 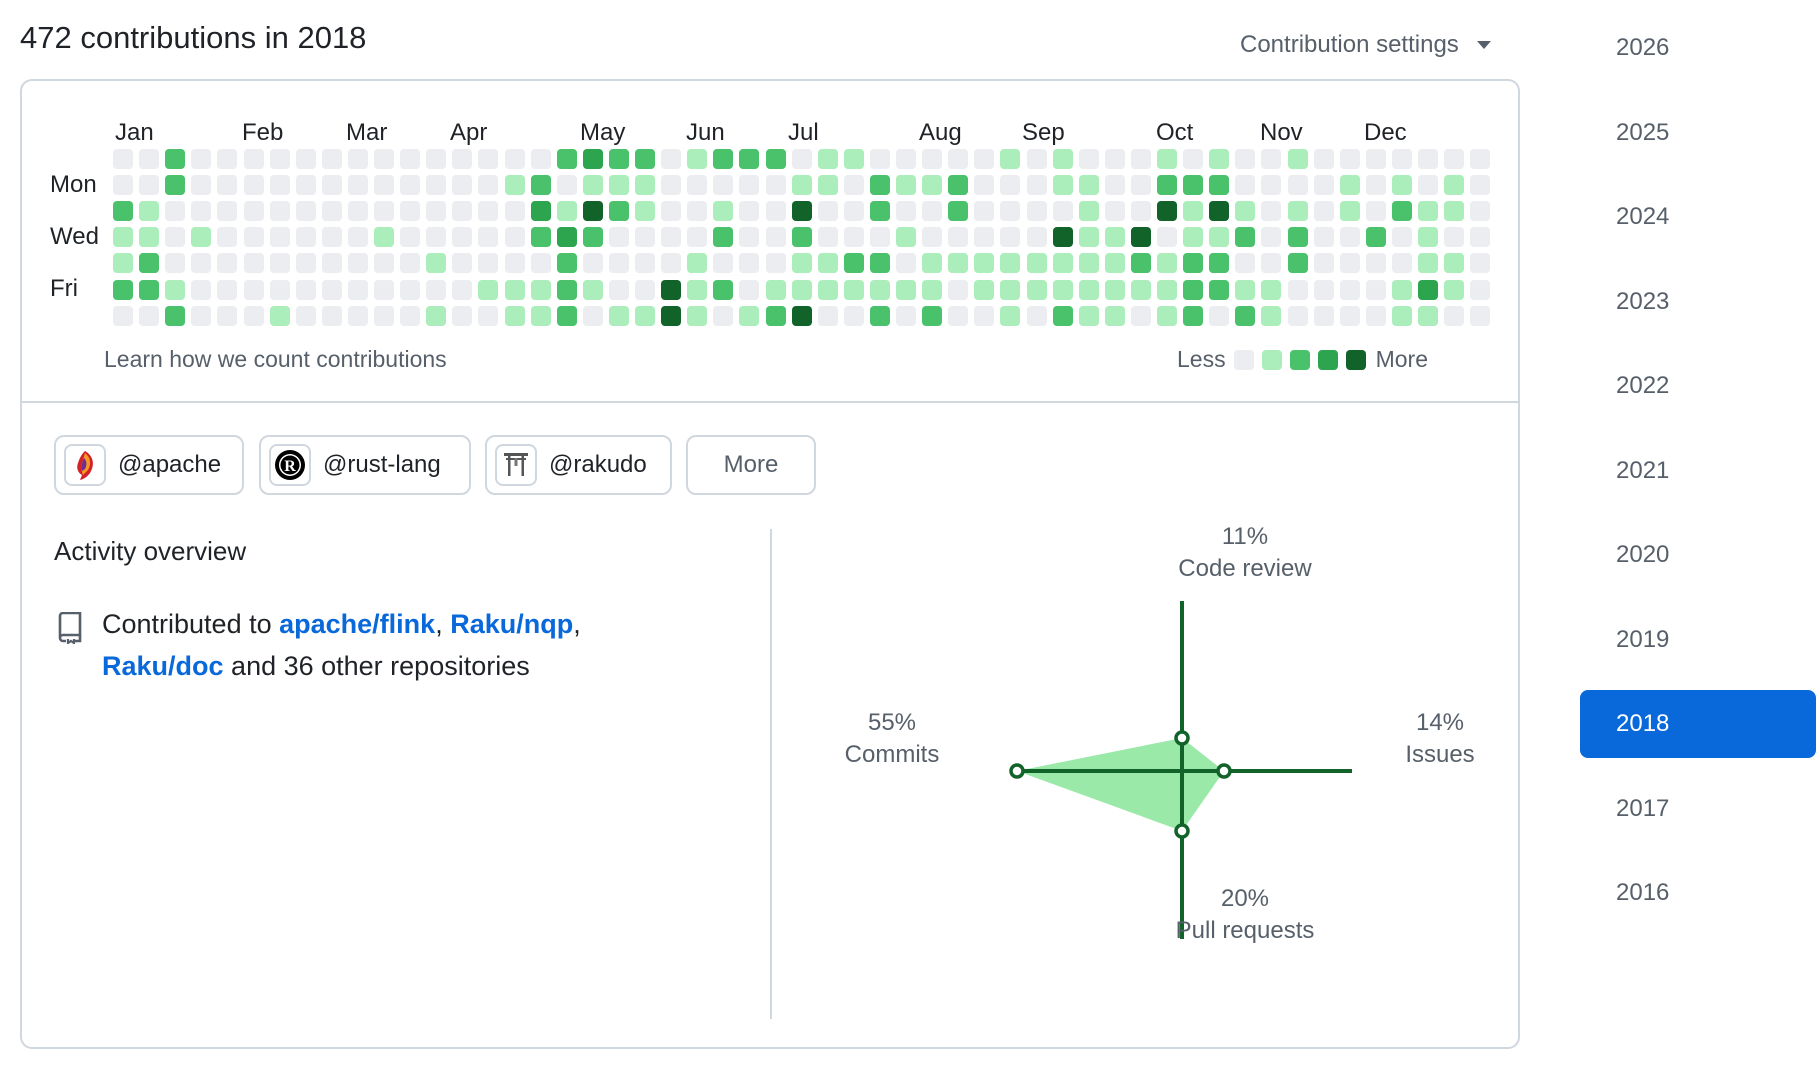 I want to click on org-filter-rust-lang: R @rust-lang, so click(x=365, y=465).